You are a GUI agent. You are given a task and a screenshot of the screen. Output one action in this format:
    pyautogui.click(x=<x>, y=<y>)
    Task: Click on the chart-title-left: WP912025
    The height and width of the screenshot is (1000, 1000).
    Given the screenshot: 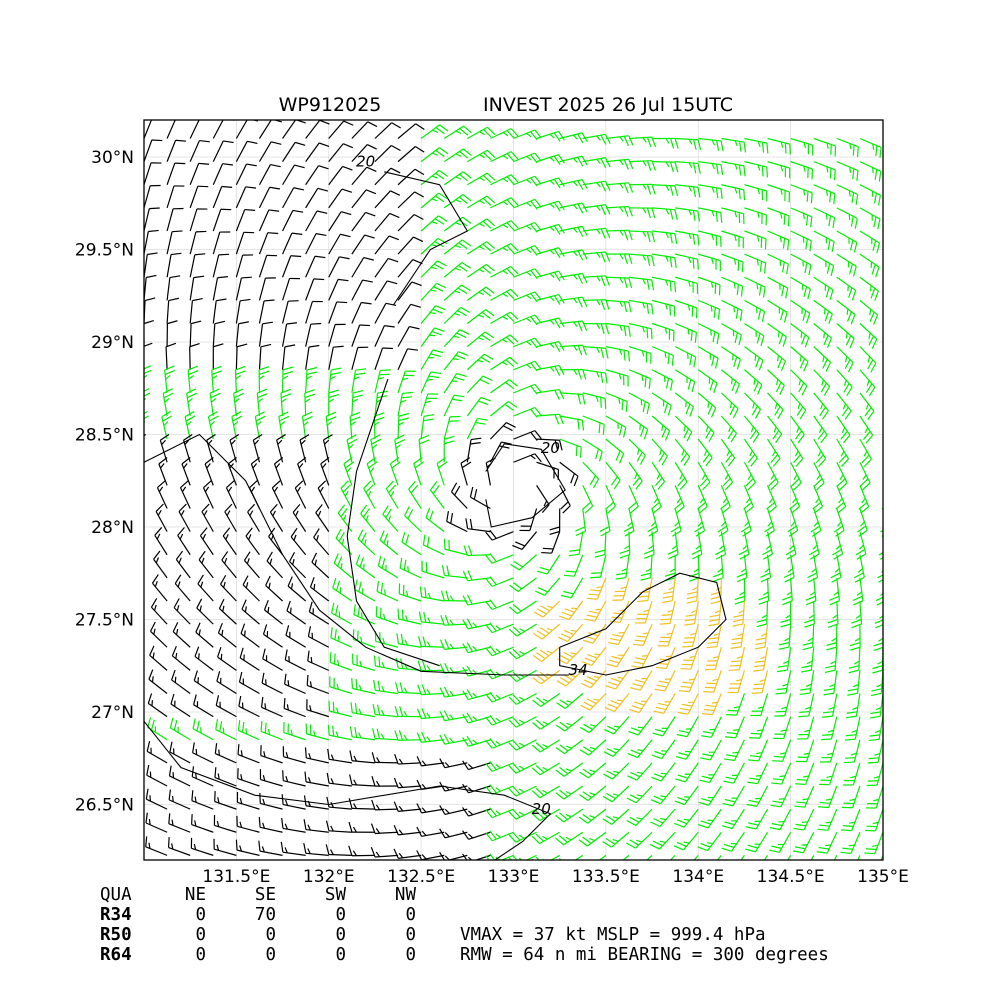 What is the action you would take?
    pyautogui.click(x=330, y=105)
    